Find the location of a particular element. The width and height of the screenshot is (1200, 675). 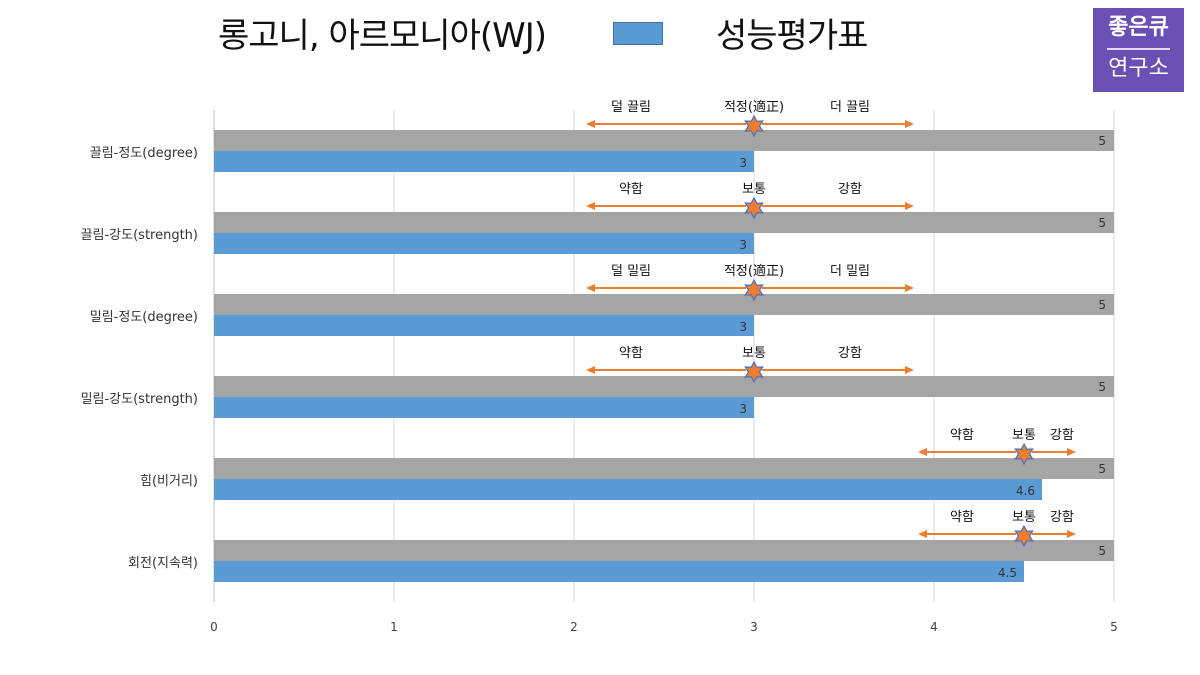

chart-header: 롱고니, 아르모니아(WJ) 성능평가표 좋은큐 연구소 is located at coordinates (600, 46).